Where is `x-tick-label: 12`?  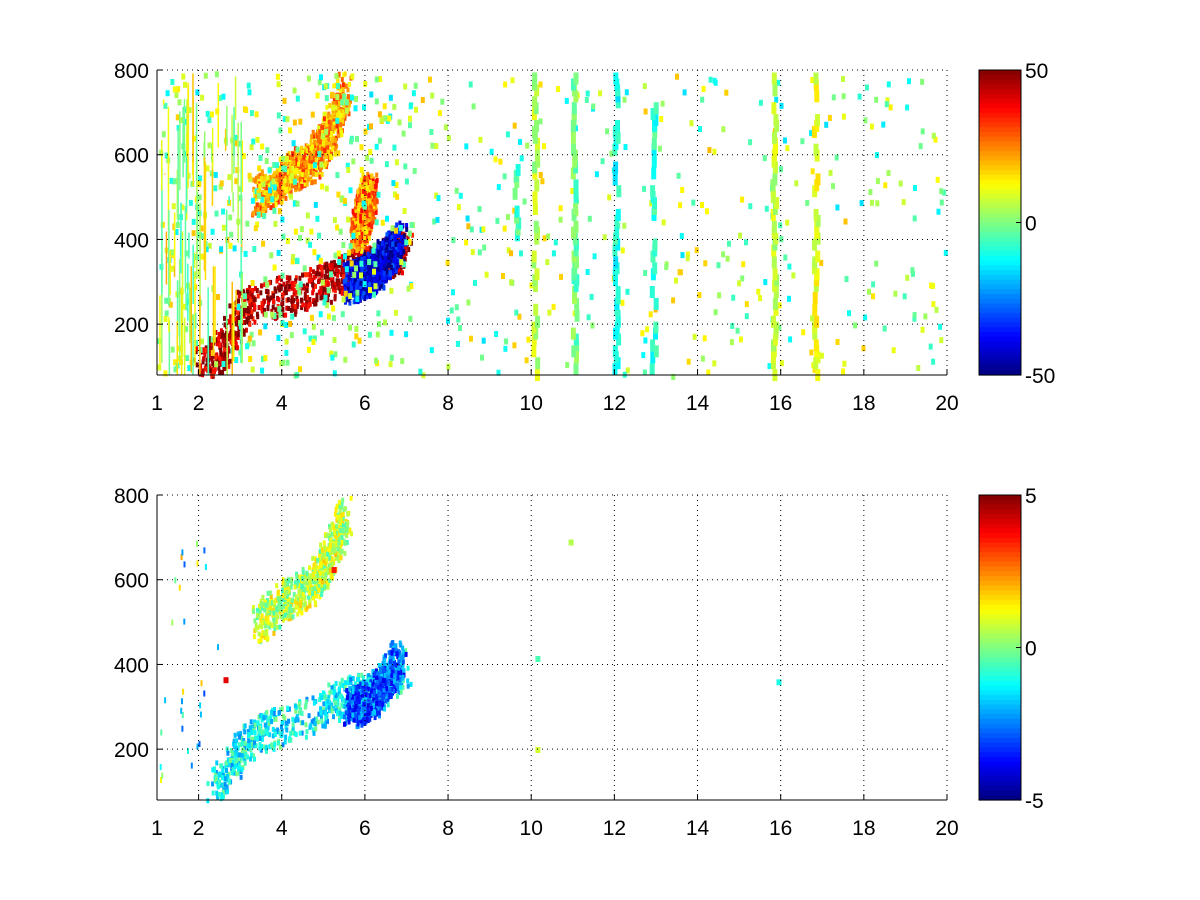
x-tick-label: 12 is located at coordinates (614, 403).